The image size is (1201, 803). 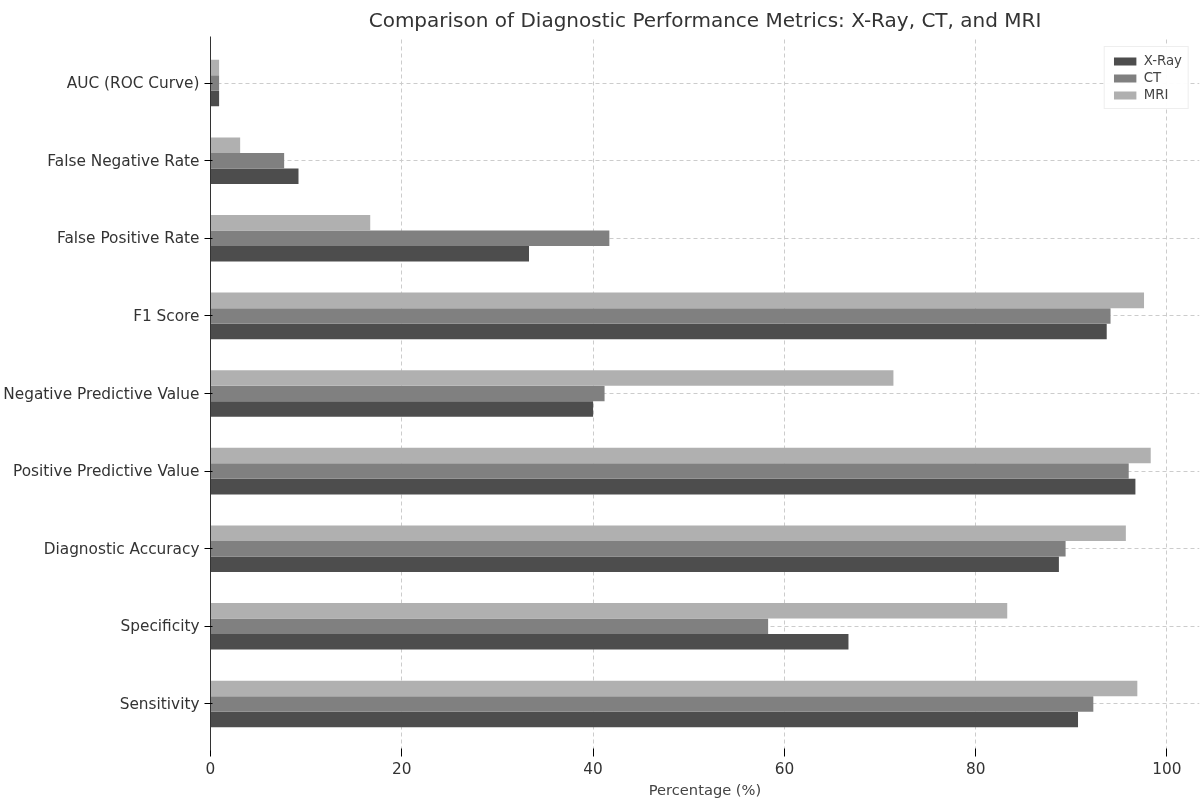 What do you see at coordinates (402, 768) in the screenshot?
I see `x-tick-label: 20` at bounding box center [402, 768].